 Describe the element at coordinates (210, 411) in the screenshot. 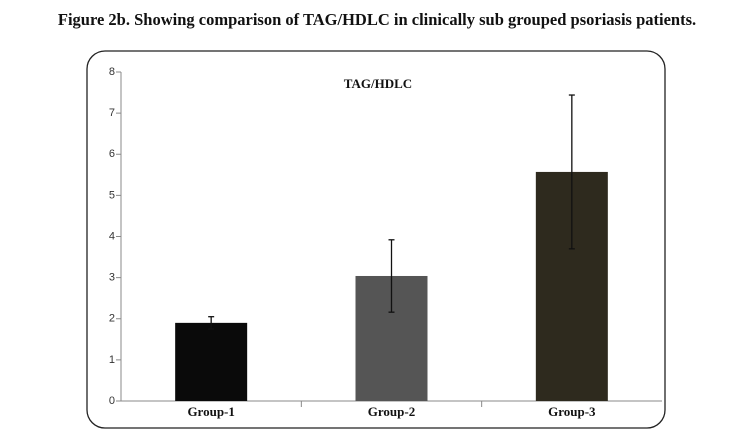

I see `x-tick-label: Group-1` at that location.